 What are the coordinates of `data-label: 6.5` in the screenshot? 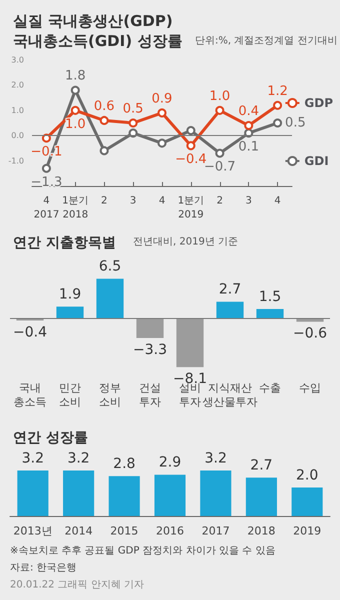 It's located at (110, 266).